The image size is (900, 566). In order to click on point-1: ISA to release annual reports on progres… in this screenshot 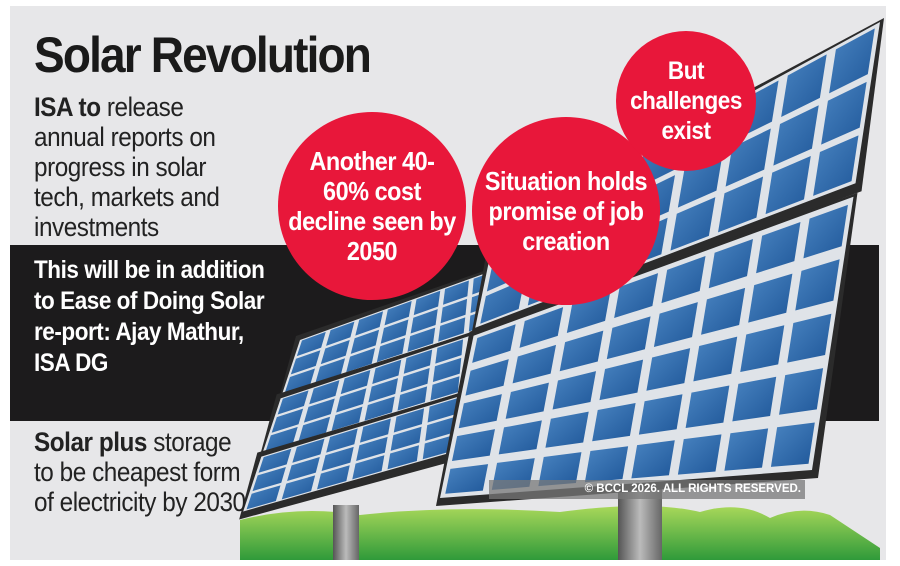, I will do `click(142, 167)`.